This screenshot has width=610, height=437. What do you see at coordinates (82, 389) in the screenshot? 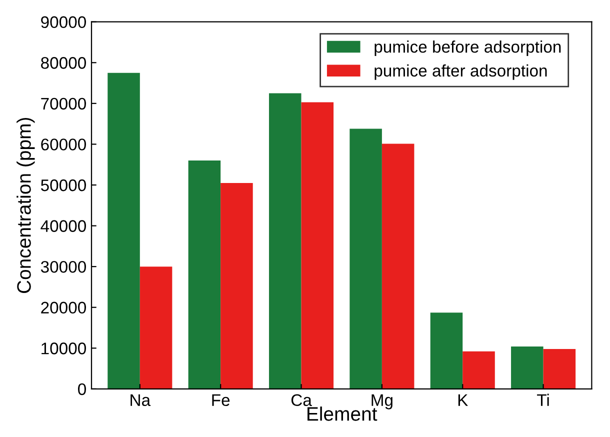
I see `y-tick-label: 0` at bounding box center [82, 389].